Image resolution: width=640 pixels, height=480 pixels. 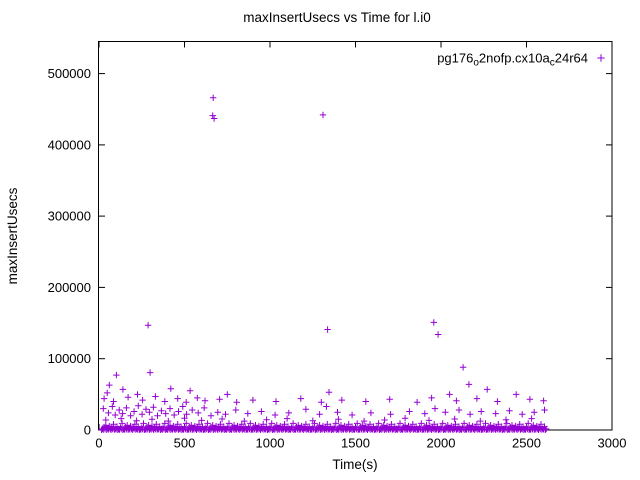 I want to click on legend-marker-icon, so click(x=601, y=58).